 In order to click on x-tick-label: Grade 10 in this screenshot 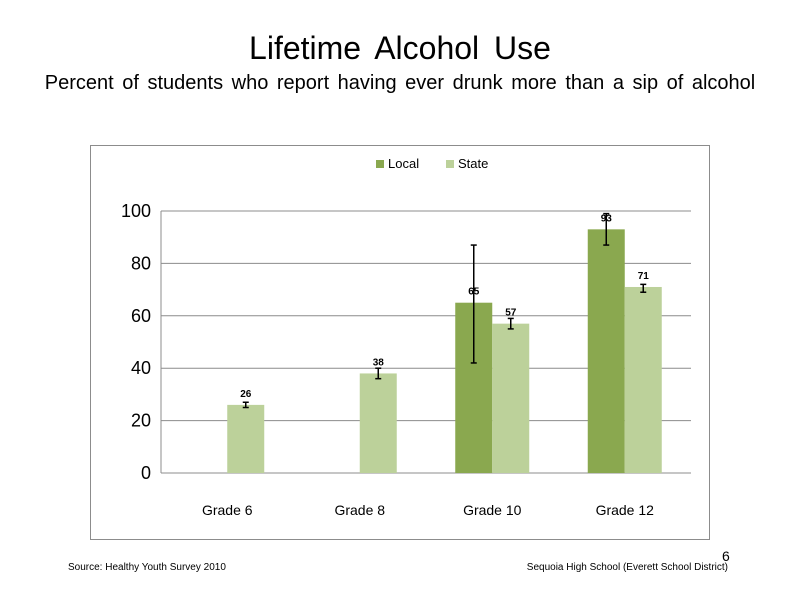, I will do `click(492, 510)`.